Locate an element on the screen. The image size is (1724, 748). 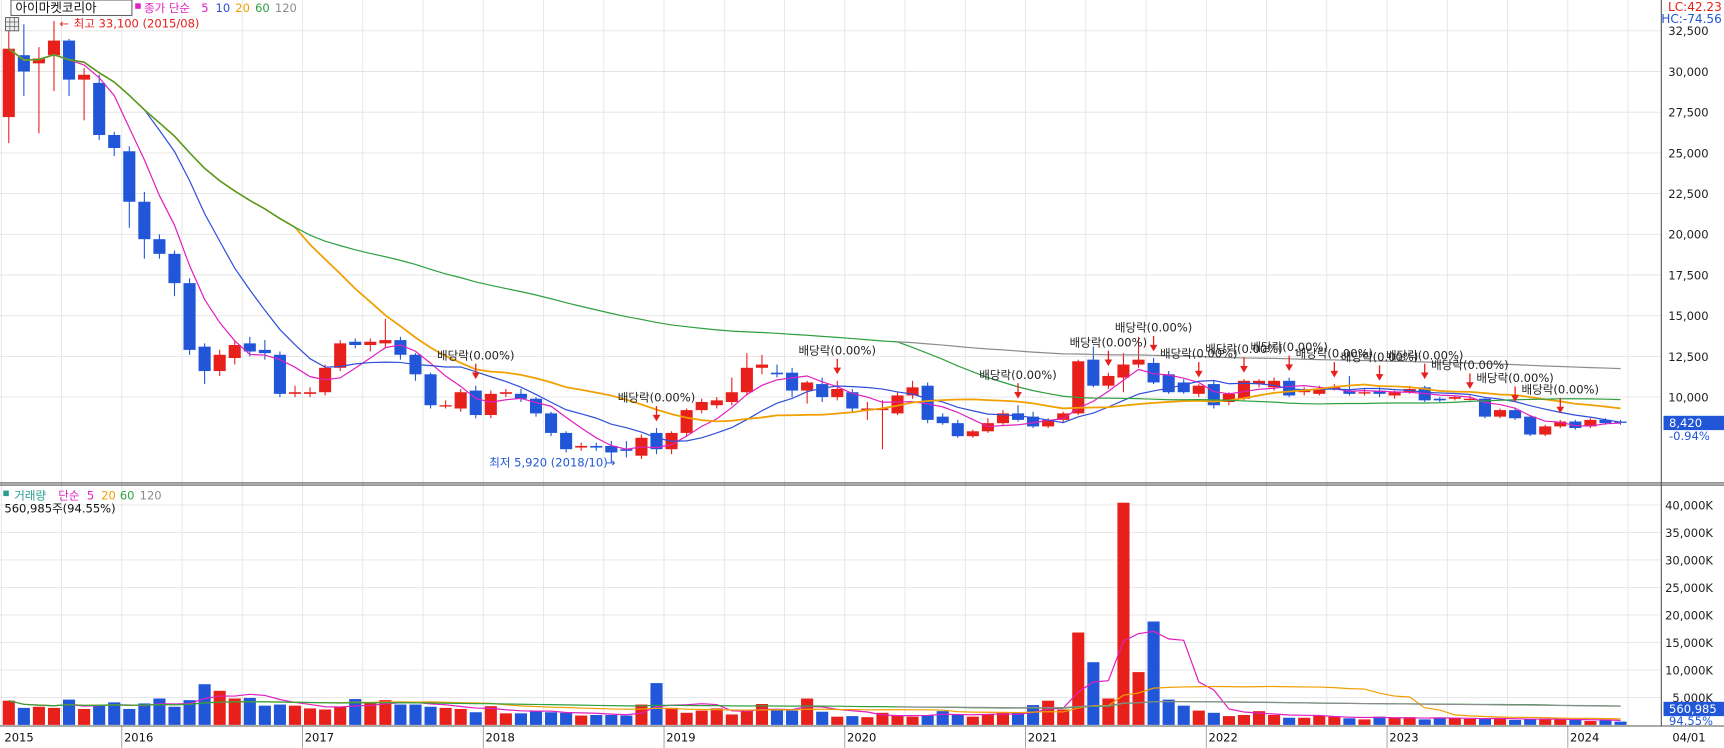
volume-legend-ma60: 60 is located at coordinates (127, 495).